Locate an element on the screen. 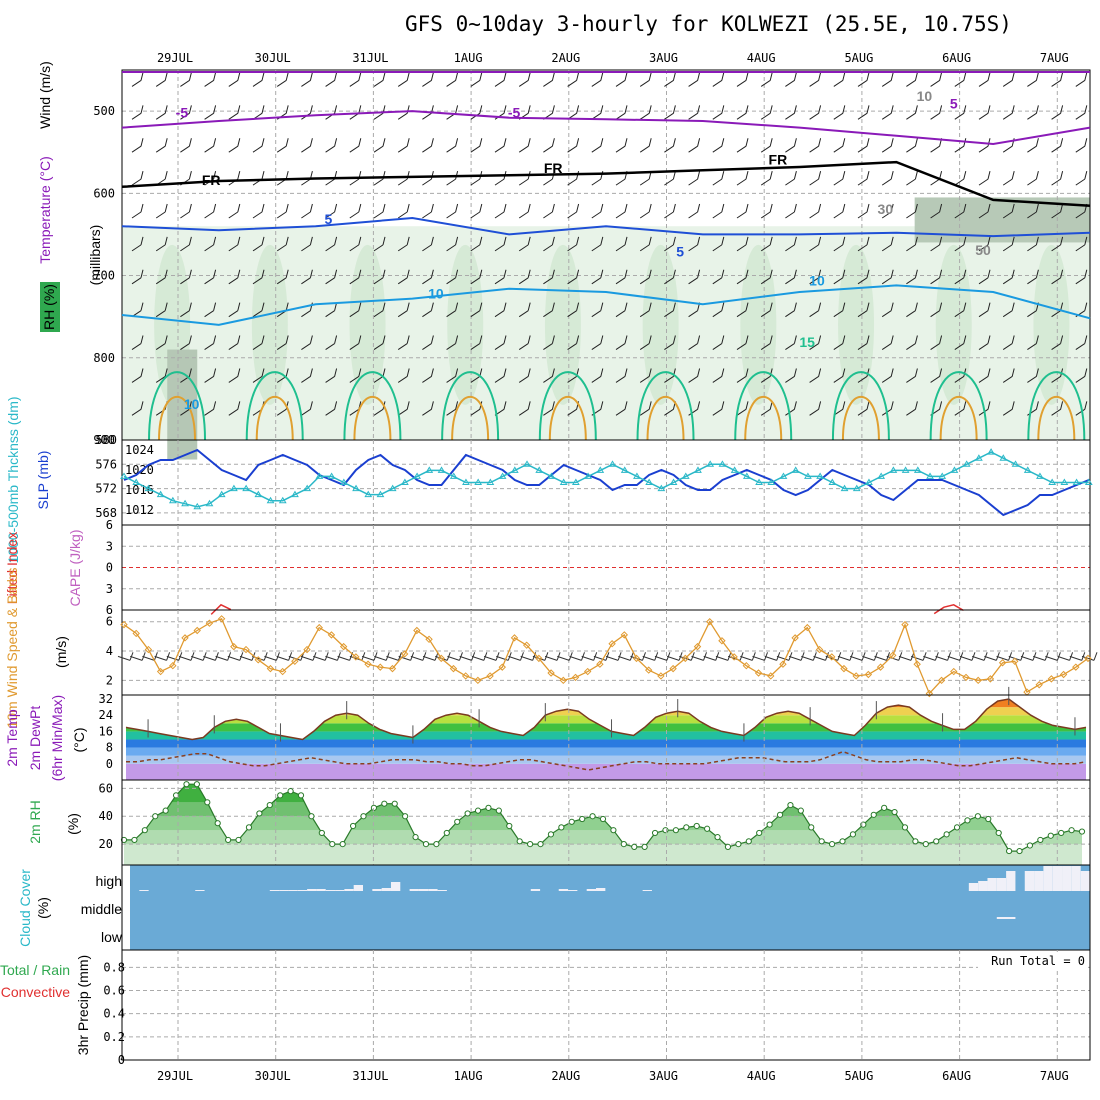 The image size is (1100, 1100). contour-label: 5 is located at coordinates (954, 104).